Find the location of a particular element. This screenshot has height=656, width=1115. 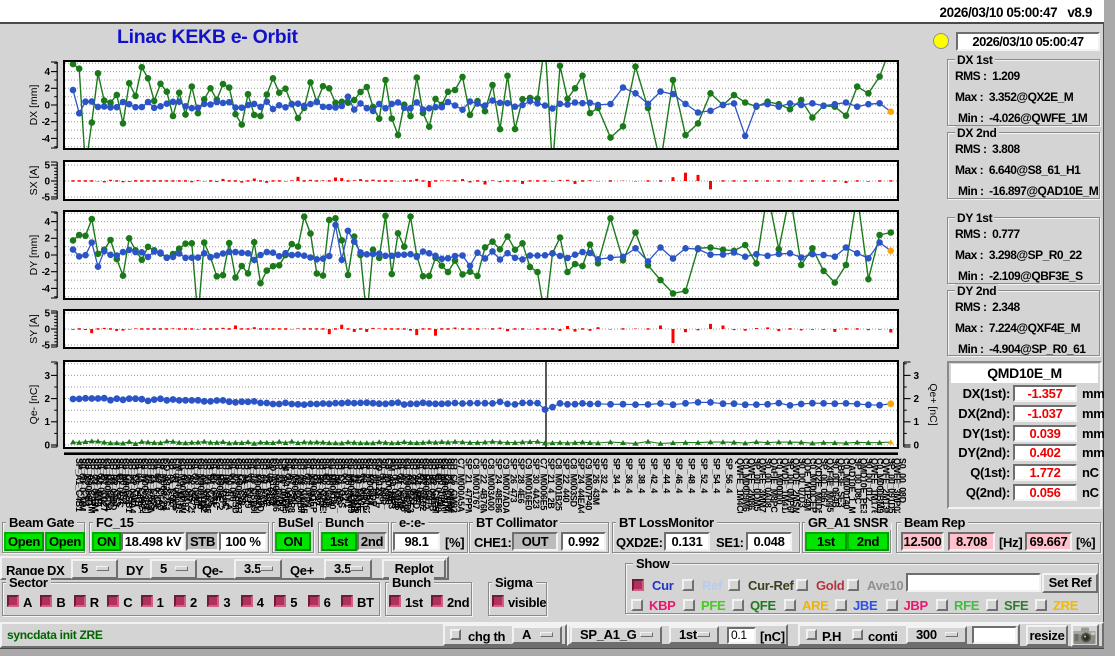

svg-text: SP_11_C49C4 is located at coordinates (142, 486).